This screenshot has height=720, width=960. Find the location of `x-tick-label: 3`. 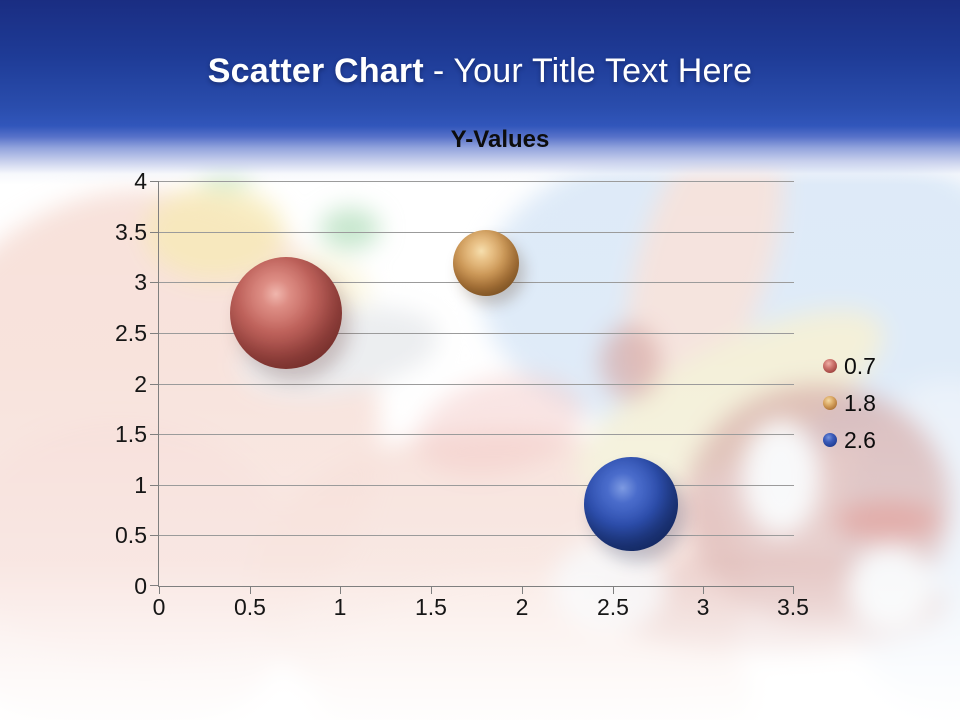

x-tick-label: 3 is located at coordinates (703, 607).